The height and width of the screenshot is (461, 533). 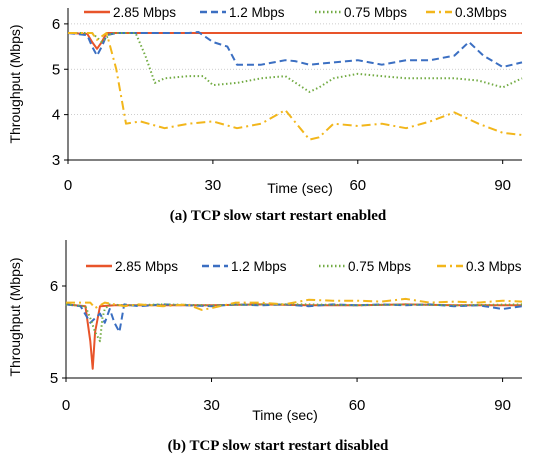 I want to click on chart-b-y-ticks: 56, so click(x=58, y=332).